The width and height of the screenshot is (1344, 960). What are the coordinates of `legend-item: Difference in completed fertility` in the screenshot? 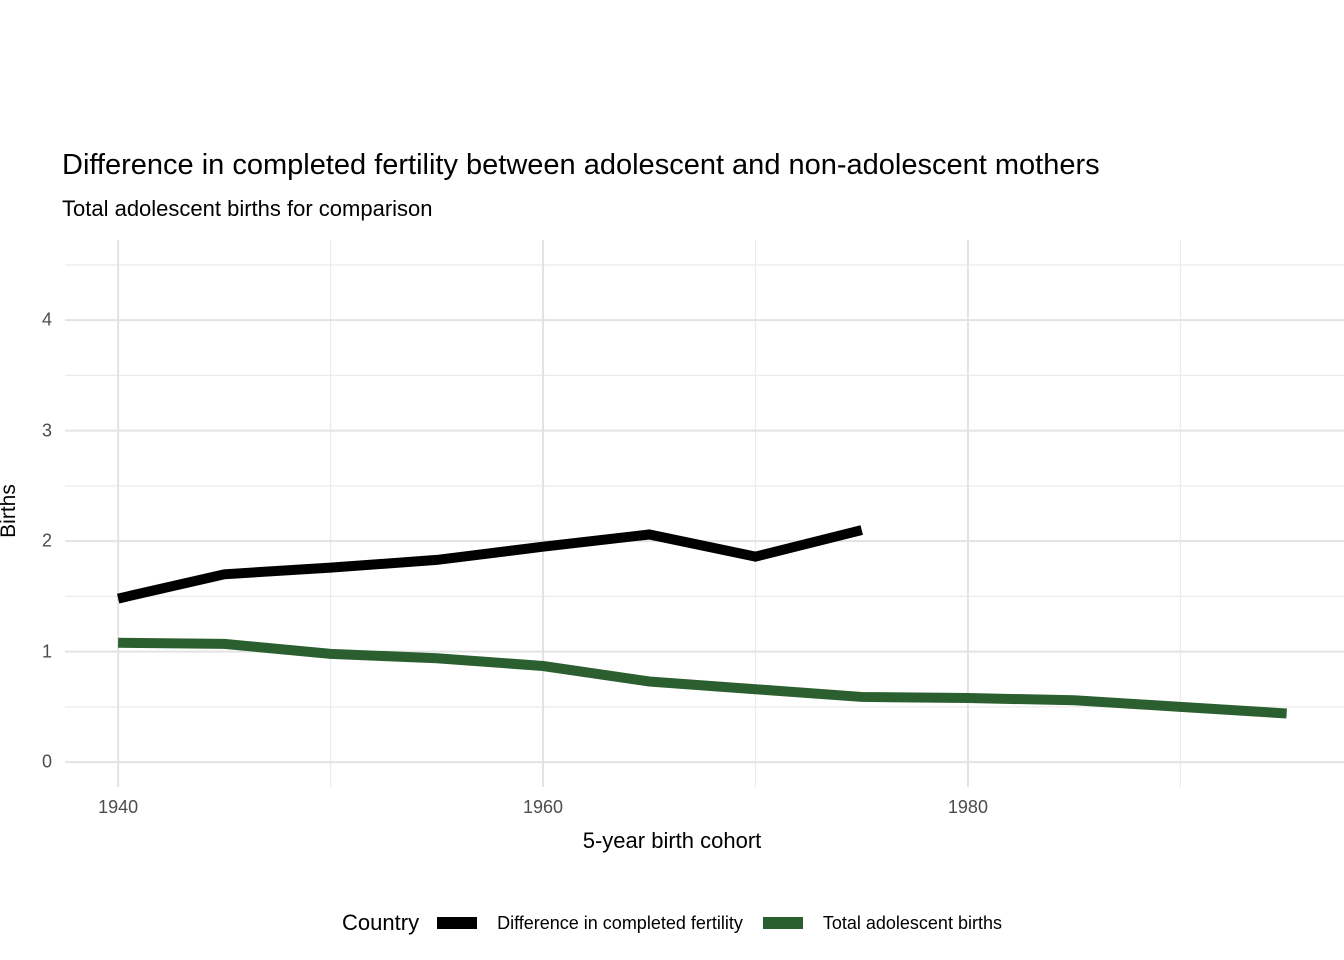 It's located at (590, 923).